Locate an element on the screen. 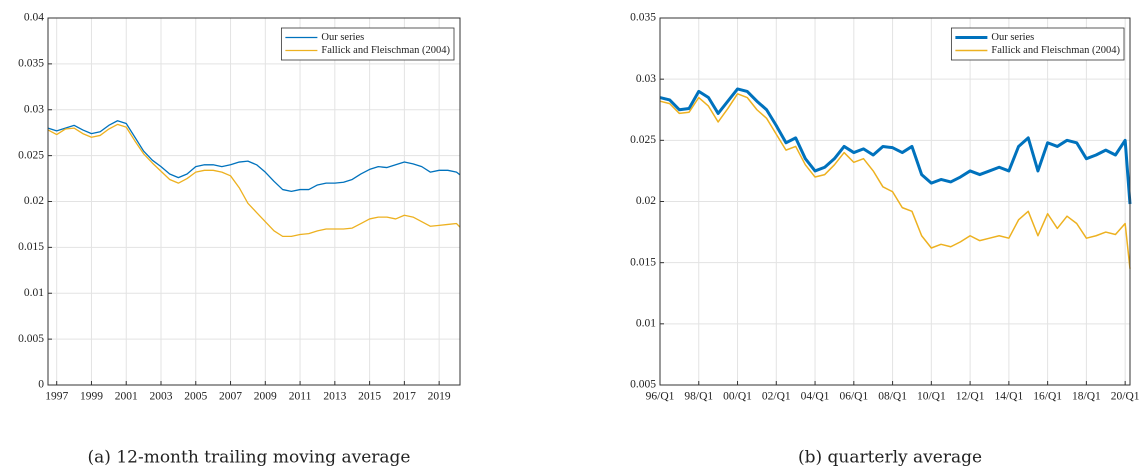 The height and width of the screenshot is (476, 1140). x-tick-label: 10/Q1 is located at coordinates (931, 397).